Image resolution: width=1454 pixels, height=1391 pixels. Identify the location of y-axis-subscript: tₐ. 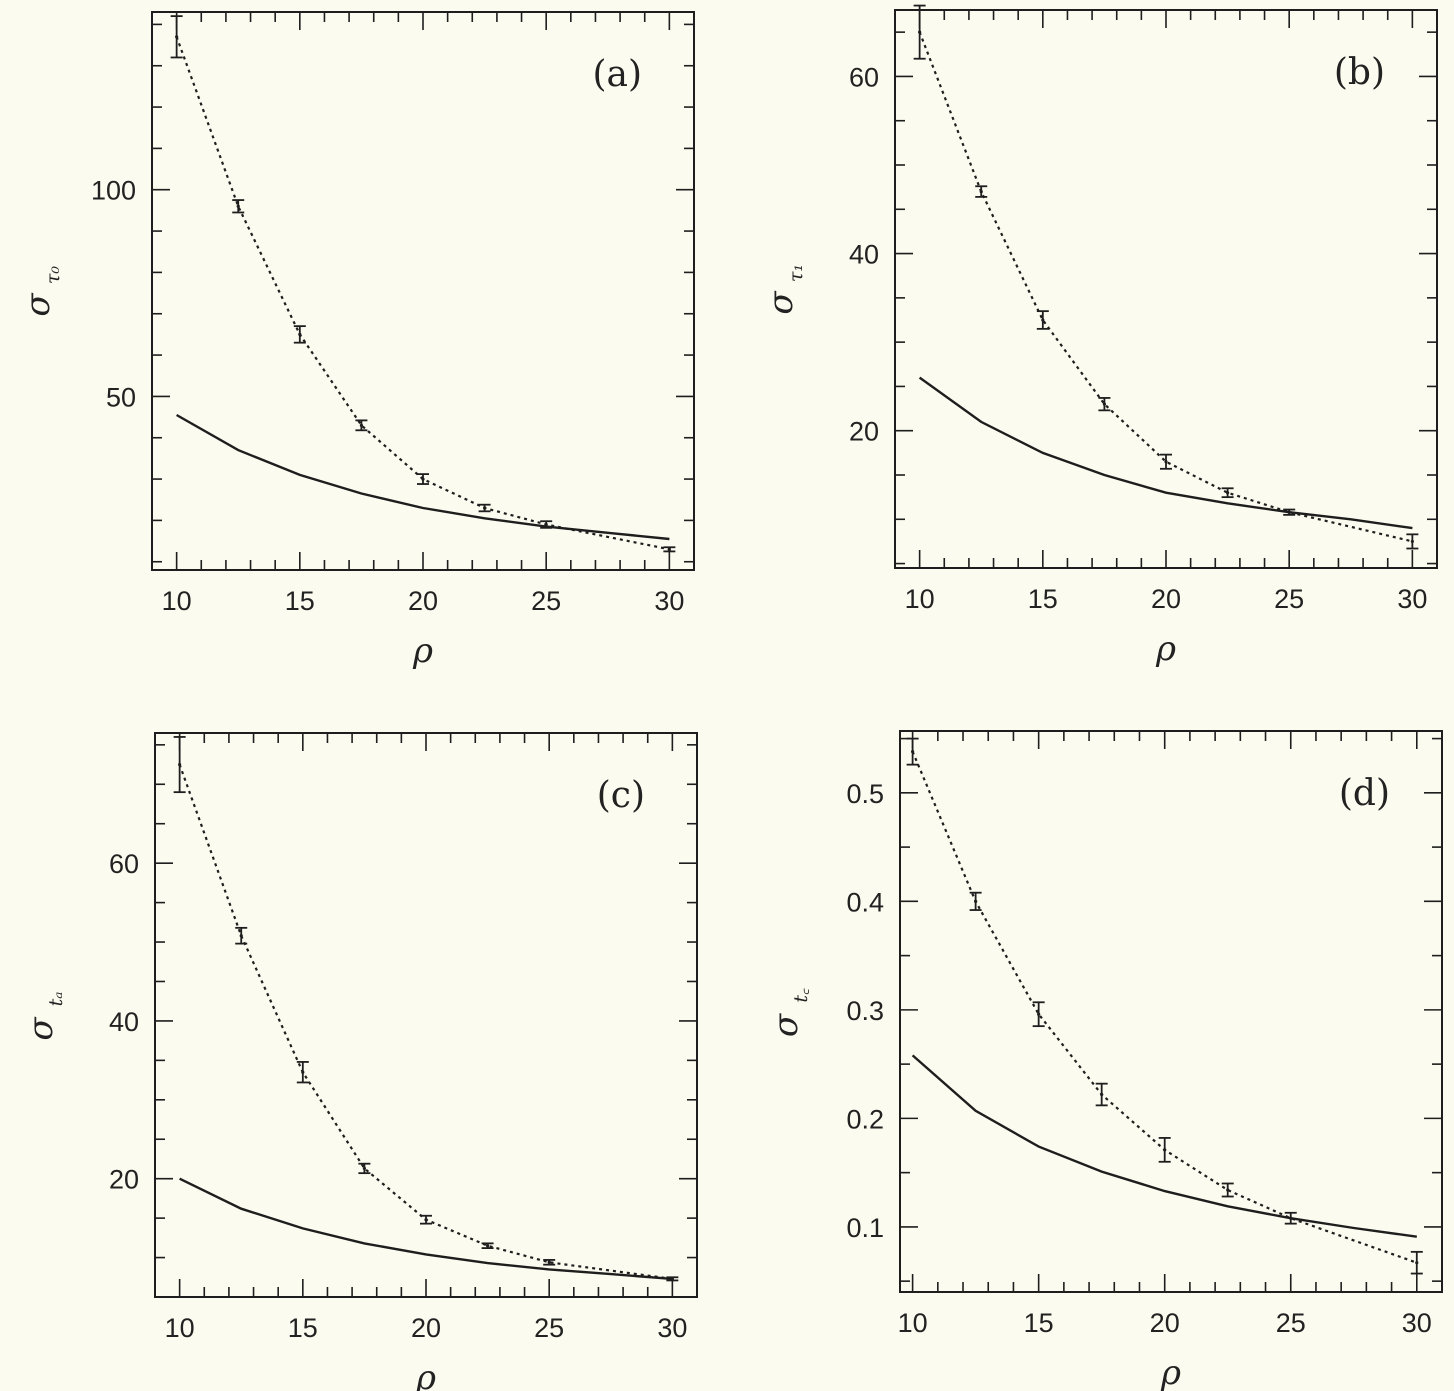
(56, 999).